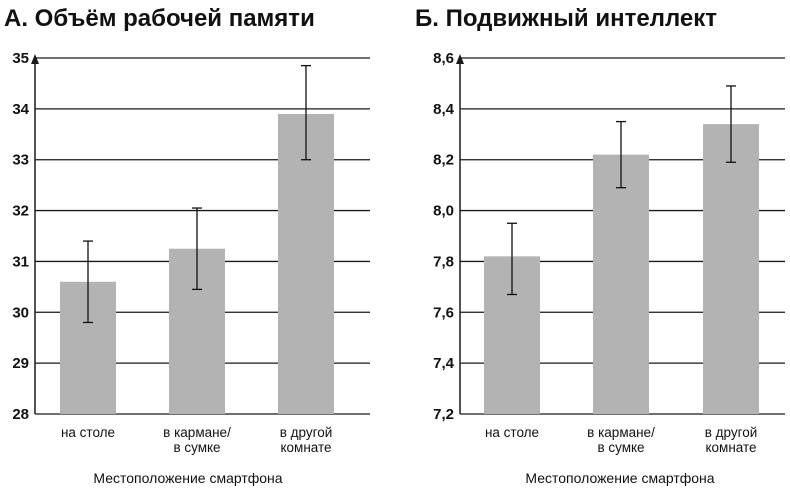  I want to click on y-tick-label: 30, so click(20, 312).